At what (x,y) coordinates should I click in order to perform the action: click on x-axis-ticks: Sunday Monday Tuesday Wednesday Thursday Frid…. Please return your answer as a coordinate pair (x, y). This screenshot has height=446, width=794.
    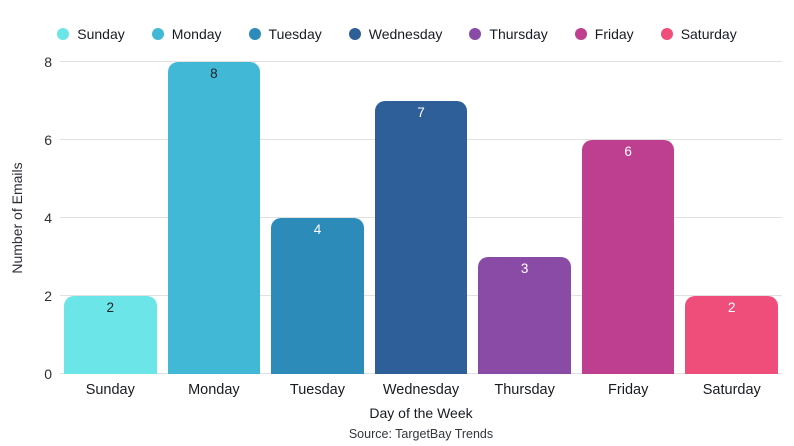
    Looking at the image, I should click on (421, 390).